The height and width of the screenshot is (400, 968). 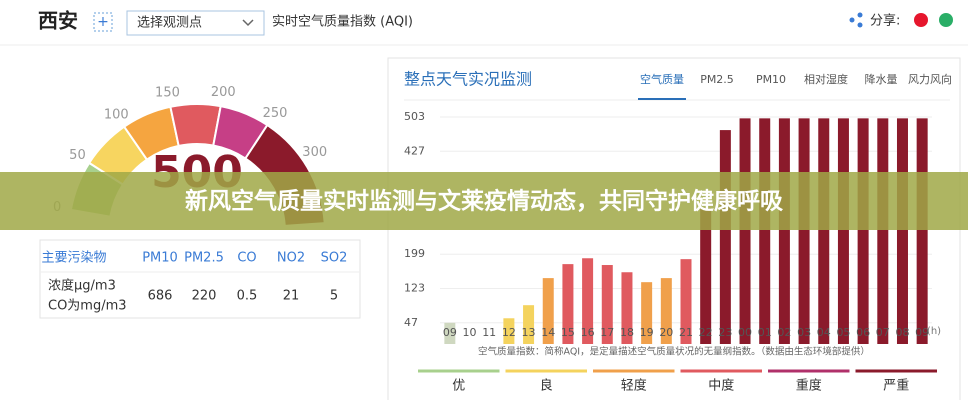 I want to click on table-cell: 220, so click(x=204, y=296).